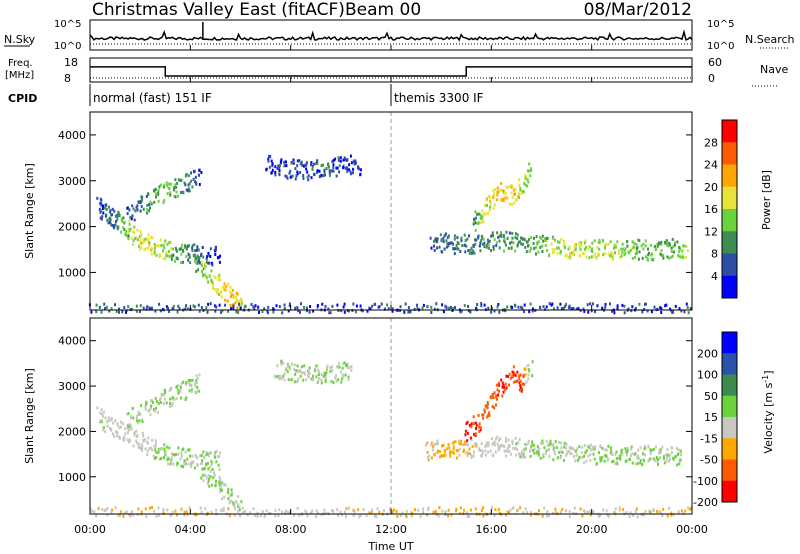 This screenshot has width=800, height=554. I want to click on noise-series, so click(391, 33).